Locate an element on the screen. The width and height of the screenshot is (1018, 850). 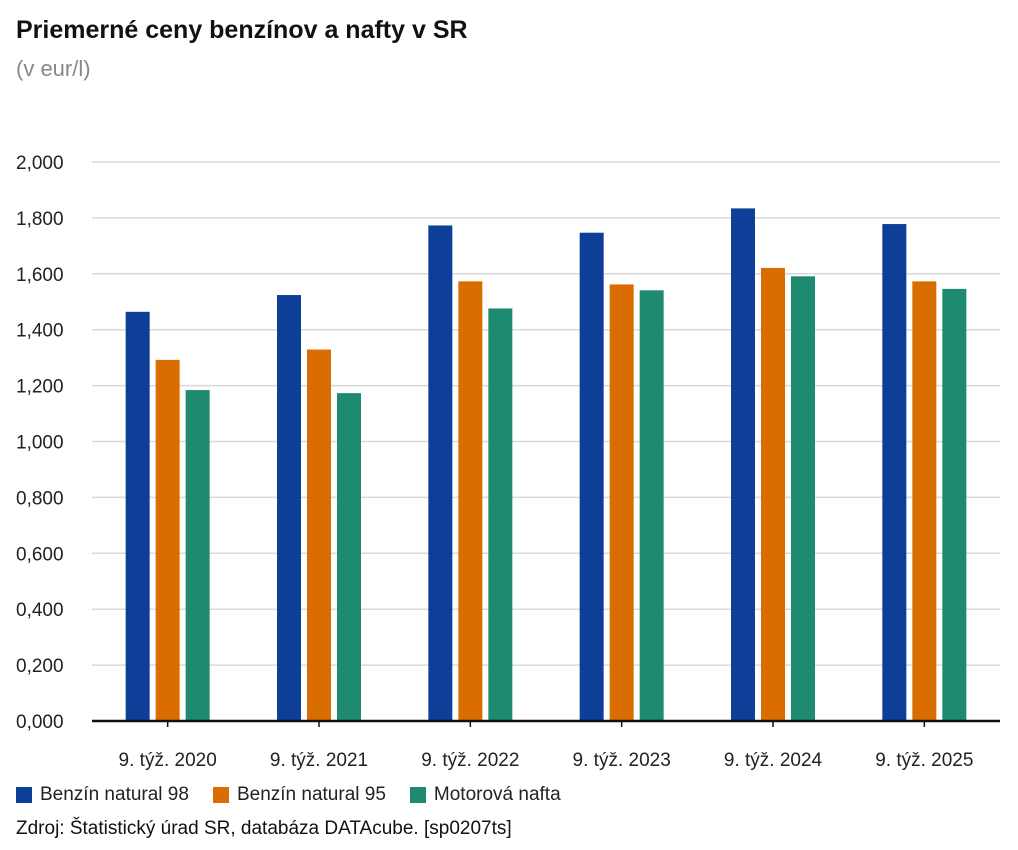
x-tick-label: 9. týž. 2020 is located at coordinates (168, 760).